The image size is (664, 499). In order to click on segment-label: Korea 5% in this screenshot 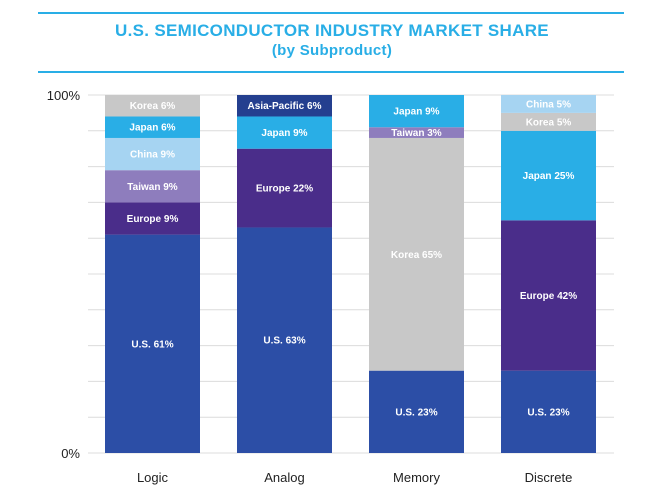, I will do `click(549, 122)`.